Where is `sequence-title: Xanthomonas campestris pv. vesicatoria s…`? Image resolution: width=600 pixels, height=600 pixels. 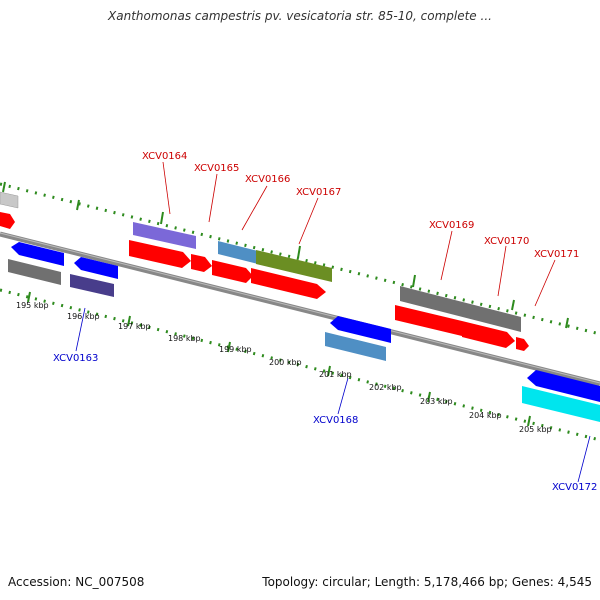
sequence-title: Xanthomonas campestris pv. vesicatoria s… is located at coordinates (300, 16).